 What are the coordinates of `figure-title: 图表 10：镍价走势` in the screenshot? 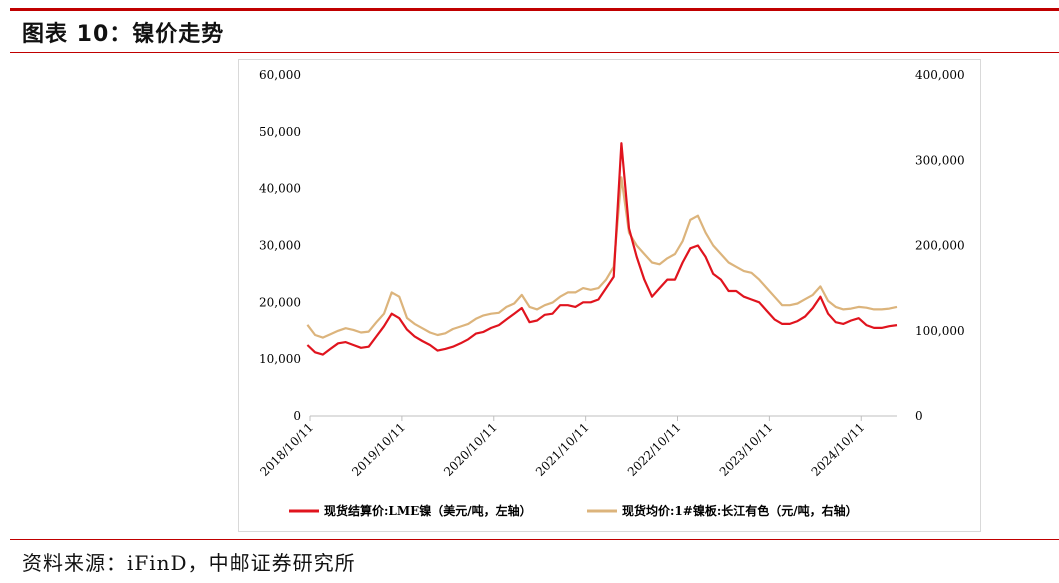 It's located at (123, 34).